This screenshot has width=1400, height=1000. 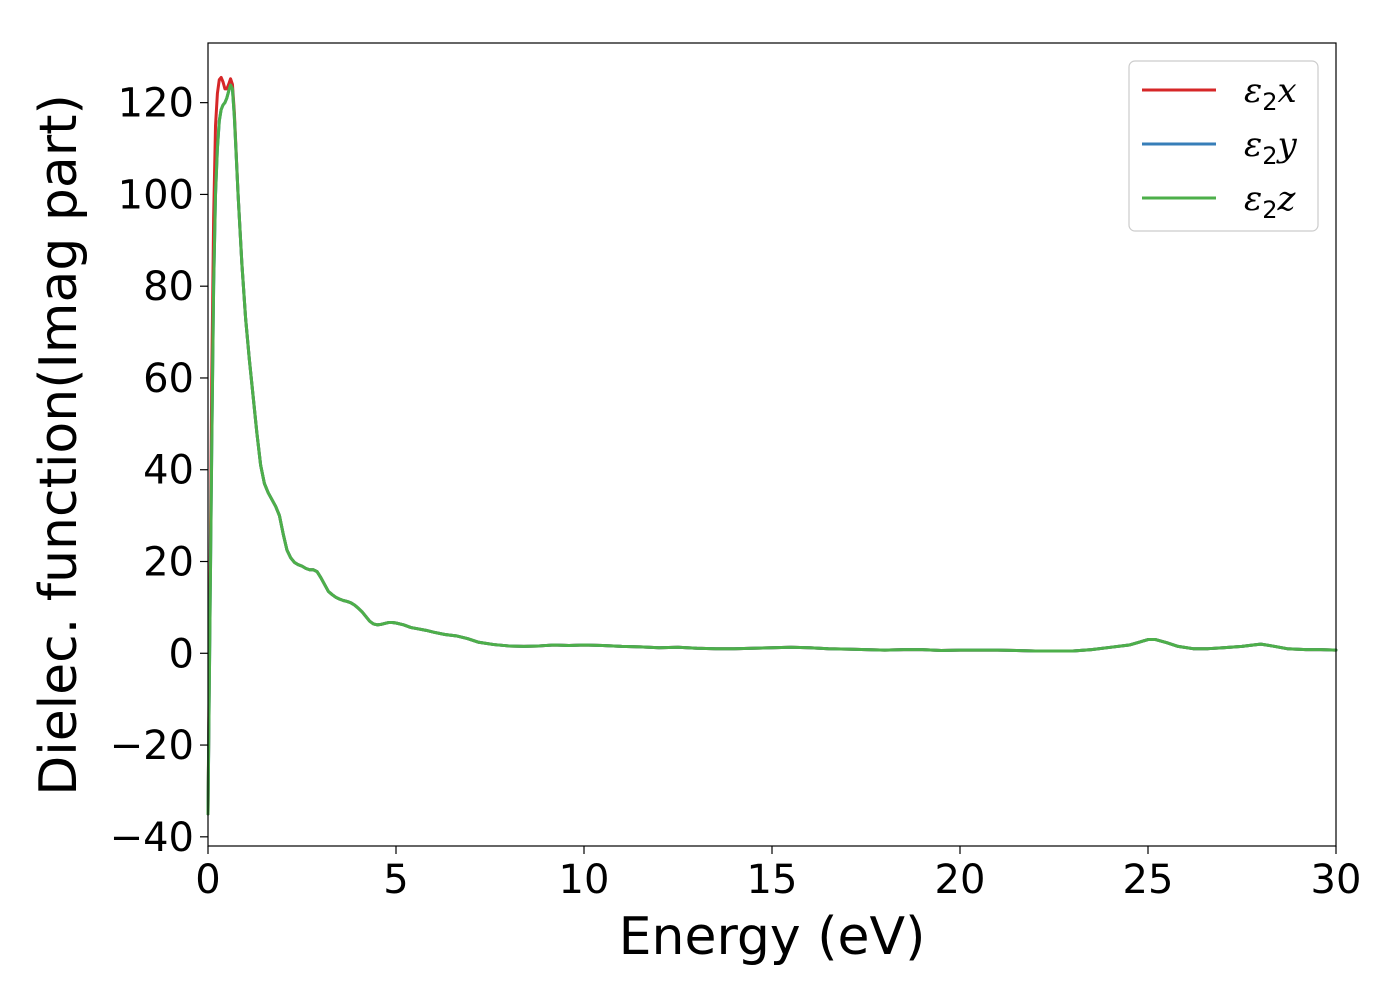 I want to click on y-axis: −40 −20 0 20 40 60 80 100 120, so click(x=159, y=471).